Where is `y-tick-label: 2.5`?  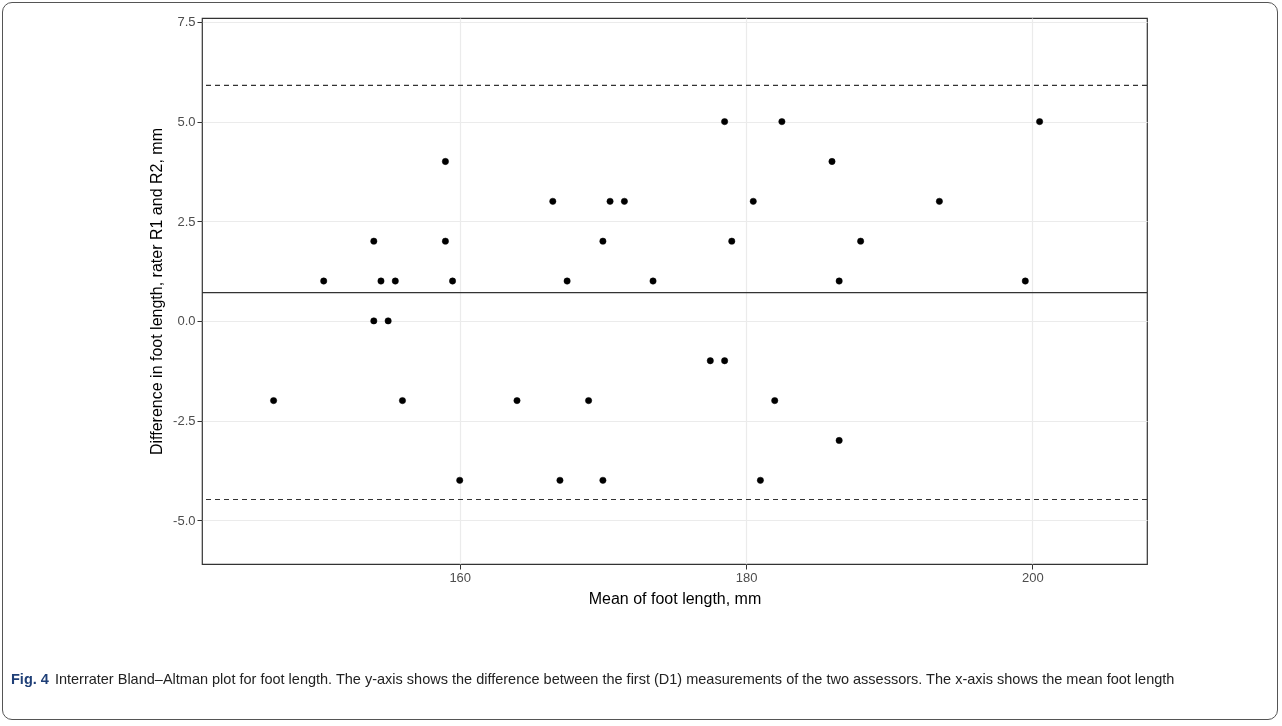
y-tick-label: 2.5 is located at coordinates (186, 221).